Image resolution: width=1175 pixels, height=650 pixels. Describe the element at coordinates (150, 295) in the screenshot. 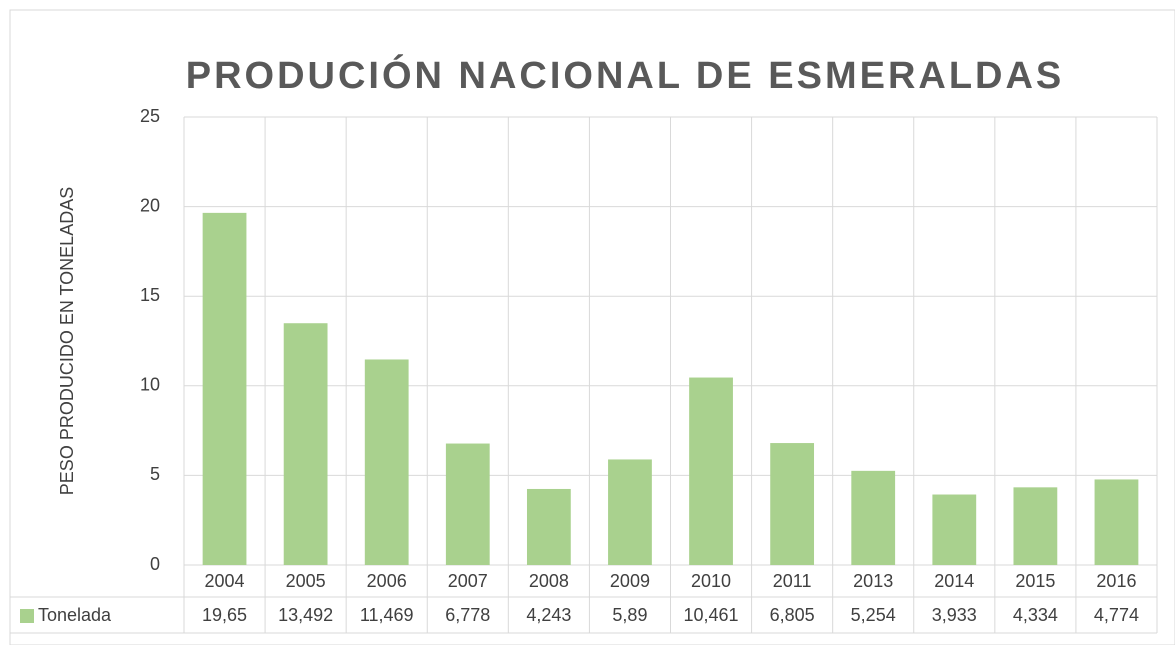

I see `y-tick-label: 15` at that location.